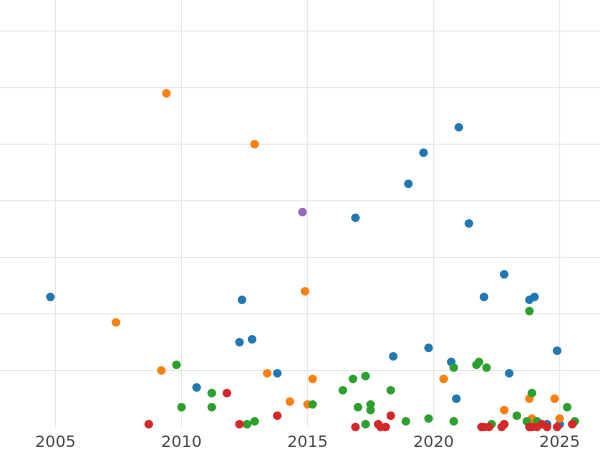  What do you see at coordinates (559, 441) in the screenshot?
I see `x-tick-label: 2025` at bounding box center [559, 441].